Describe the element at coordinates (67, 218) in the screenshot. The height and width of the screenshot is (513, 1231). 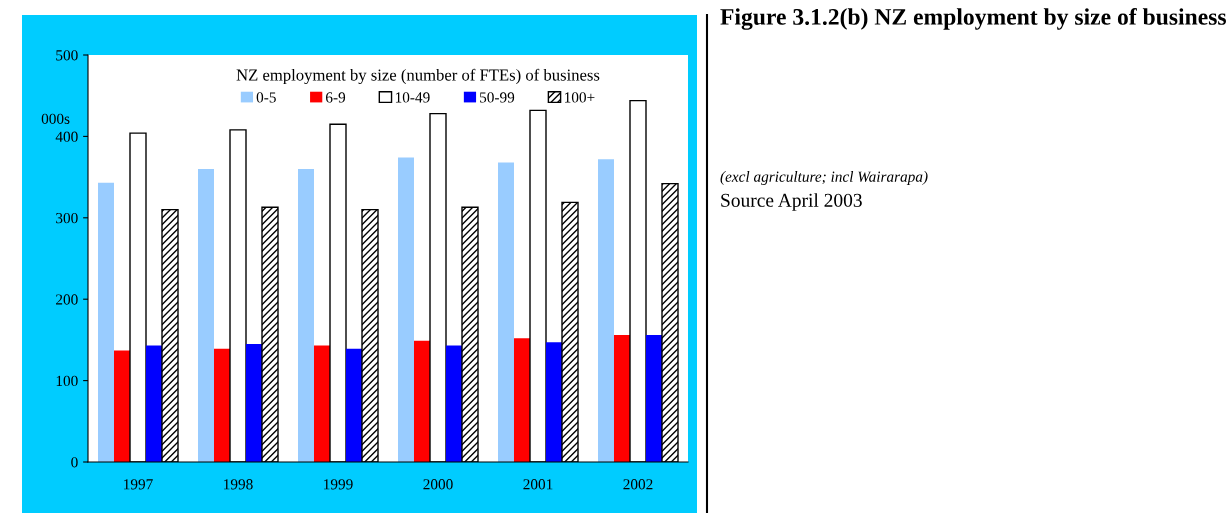
I see `y-tick-label: 300` at that location.